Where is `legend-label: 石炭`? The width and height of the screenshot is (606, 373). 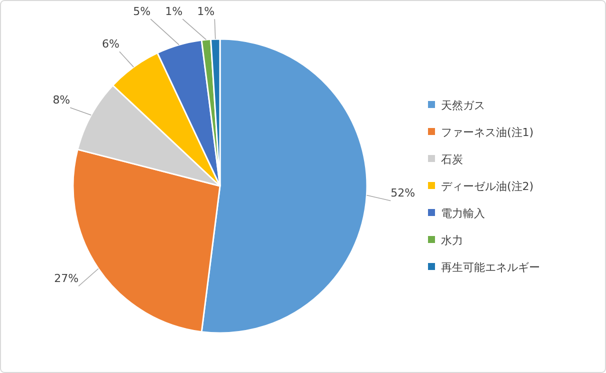 legend-label: 石炭 is located at coordinates (452, 159).